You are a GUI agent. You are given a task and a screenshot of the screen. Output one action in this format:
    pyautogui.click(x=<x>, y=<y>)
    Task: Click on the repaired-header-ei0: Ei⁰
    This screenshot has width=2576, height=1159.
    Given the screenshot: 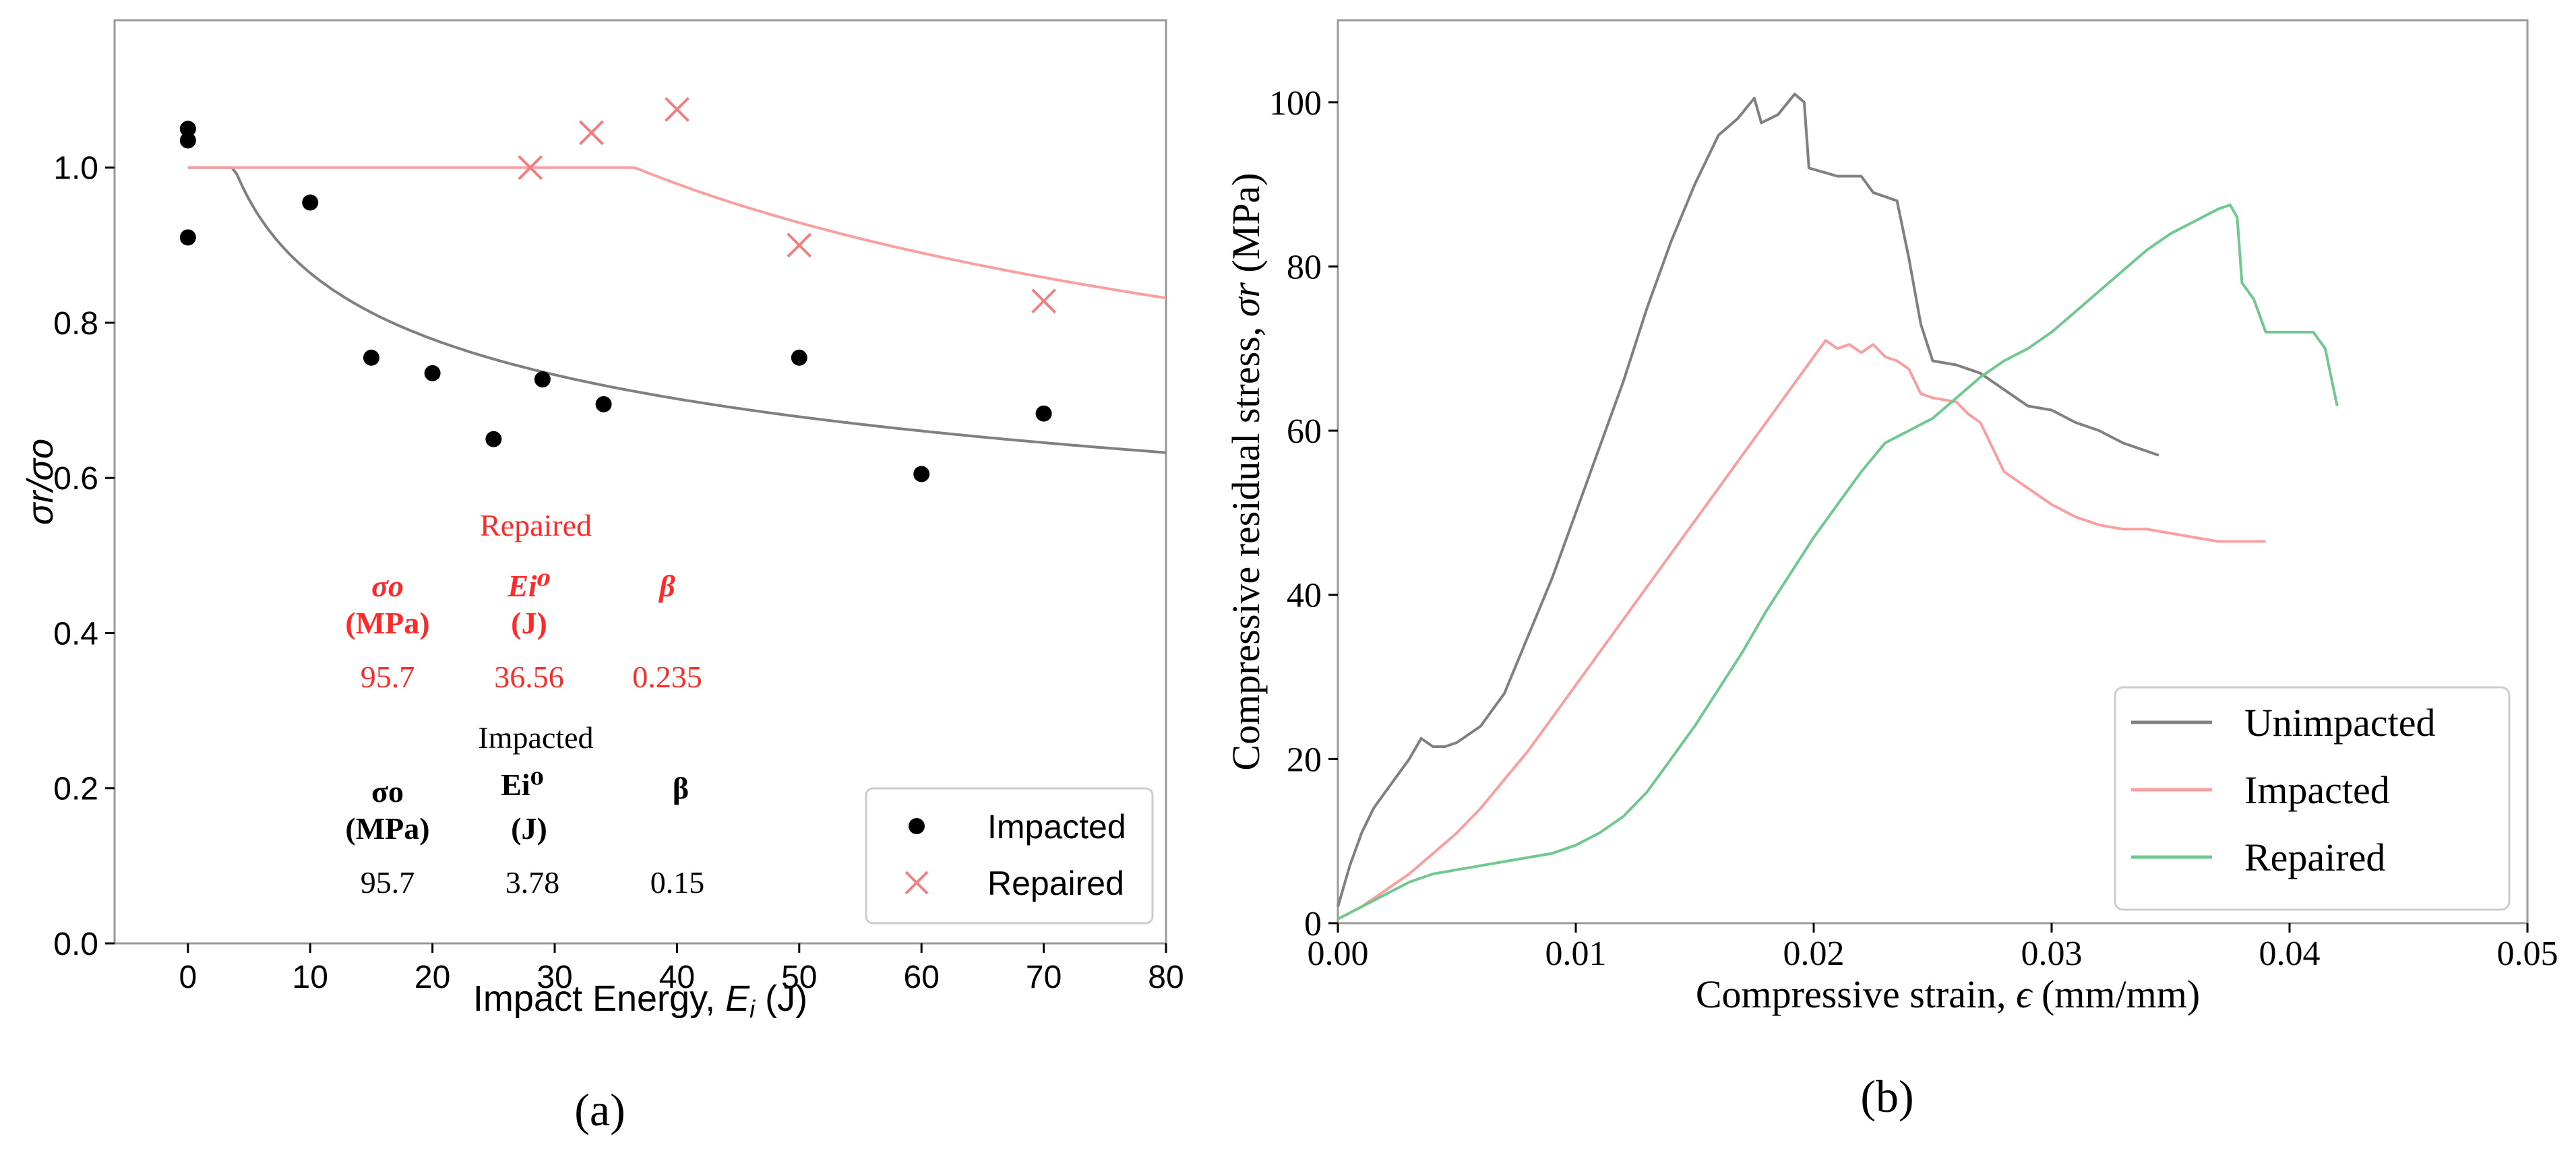 What is the action you would take?
    pyautogui.click(x=529, y=586)
    